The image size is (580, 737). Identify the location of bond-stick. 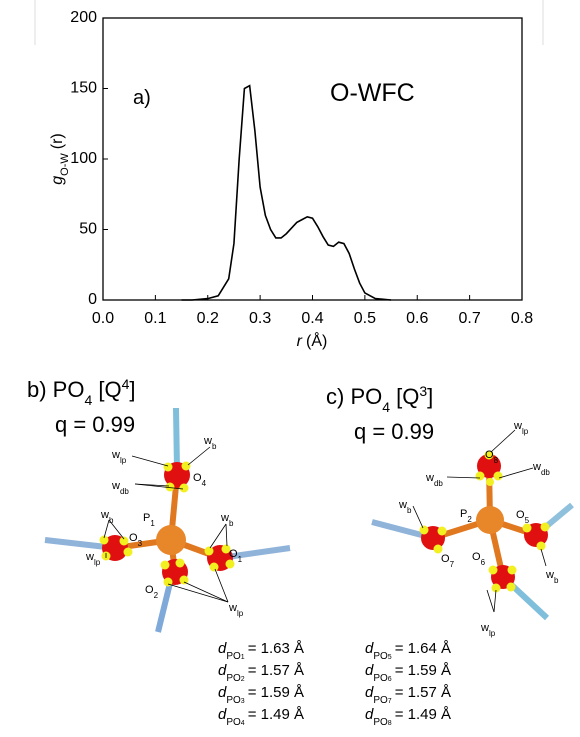
(176, 439).